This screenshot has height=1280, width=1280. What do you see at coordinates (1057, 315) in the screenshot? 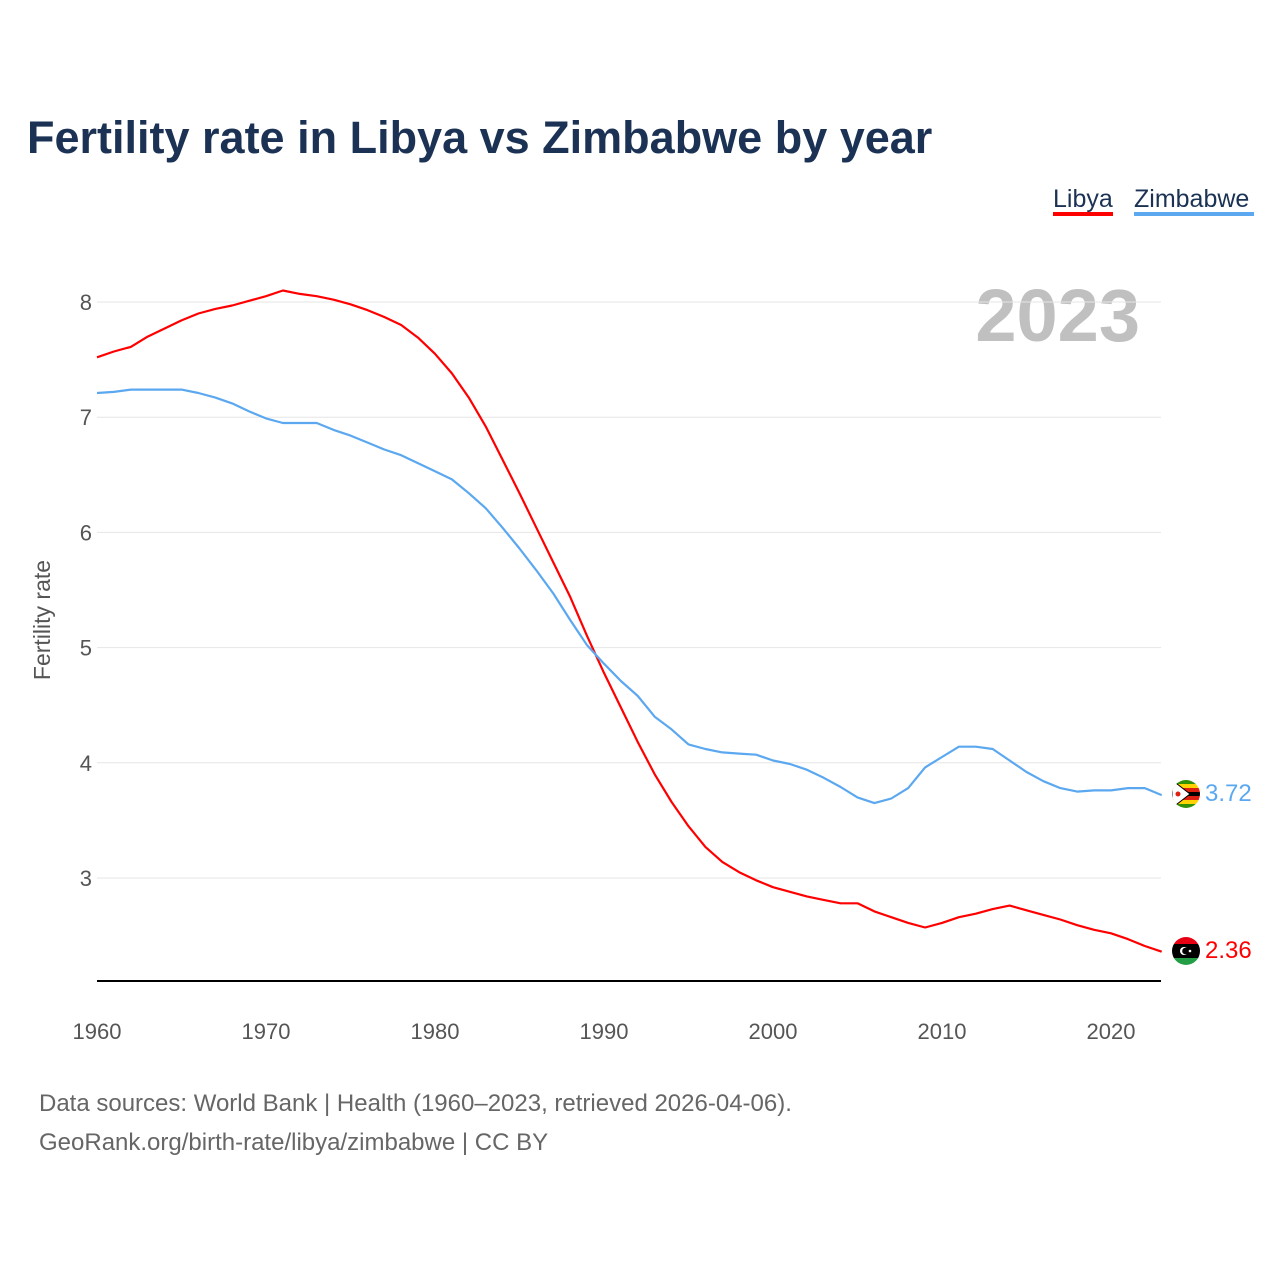
I see `year-label: 2023` at bounding box center [1057, 315].